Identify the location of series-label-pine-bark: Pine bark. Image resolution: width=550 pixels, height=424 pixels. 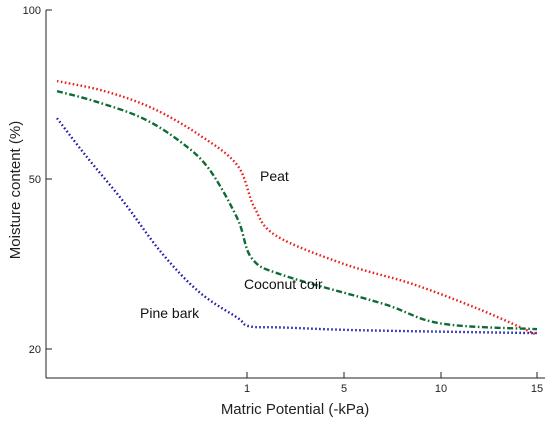
(170, 313).